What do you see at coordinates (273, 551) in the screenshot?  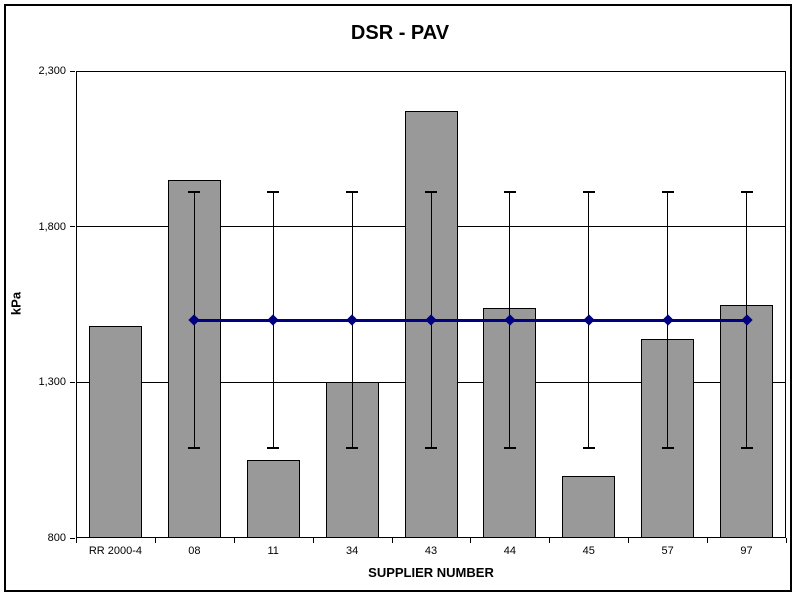 I see `x-tick-label-11: 11` at bounding box center [273, 551].